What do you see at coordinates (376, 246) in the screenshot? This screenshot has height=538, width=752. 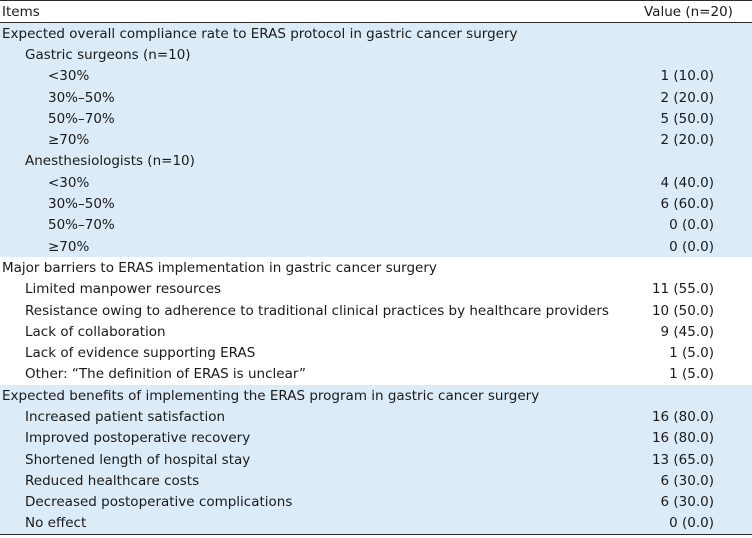 I see `table-row: ≥70% 0 (0.0)` at bounding box center [376, 246].